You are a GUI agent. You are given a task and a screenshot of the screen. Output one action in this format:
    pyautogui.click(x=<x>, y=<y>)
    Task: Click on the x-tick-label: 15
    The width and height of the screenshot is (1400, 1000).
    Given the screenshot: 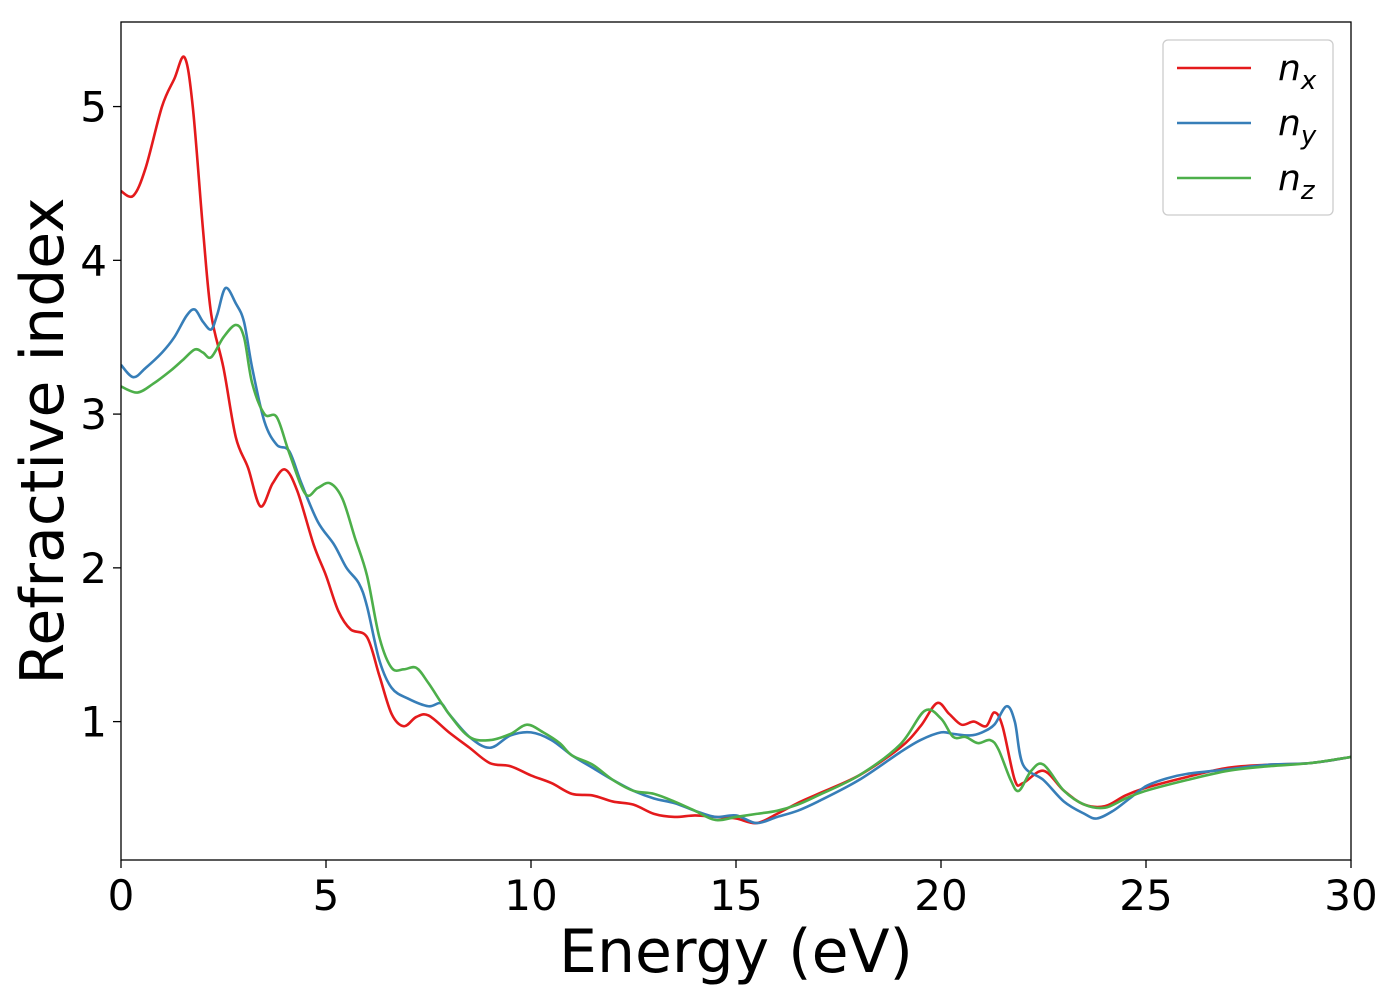 What is the action you would take?
    pyautogui.click(x=735, y=895)
    